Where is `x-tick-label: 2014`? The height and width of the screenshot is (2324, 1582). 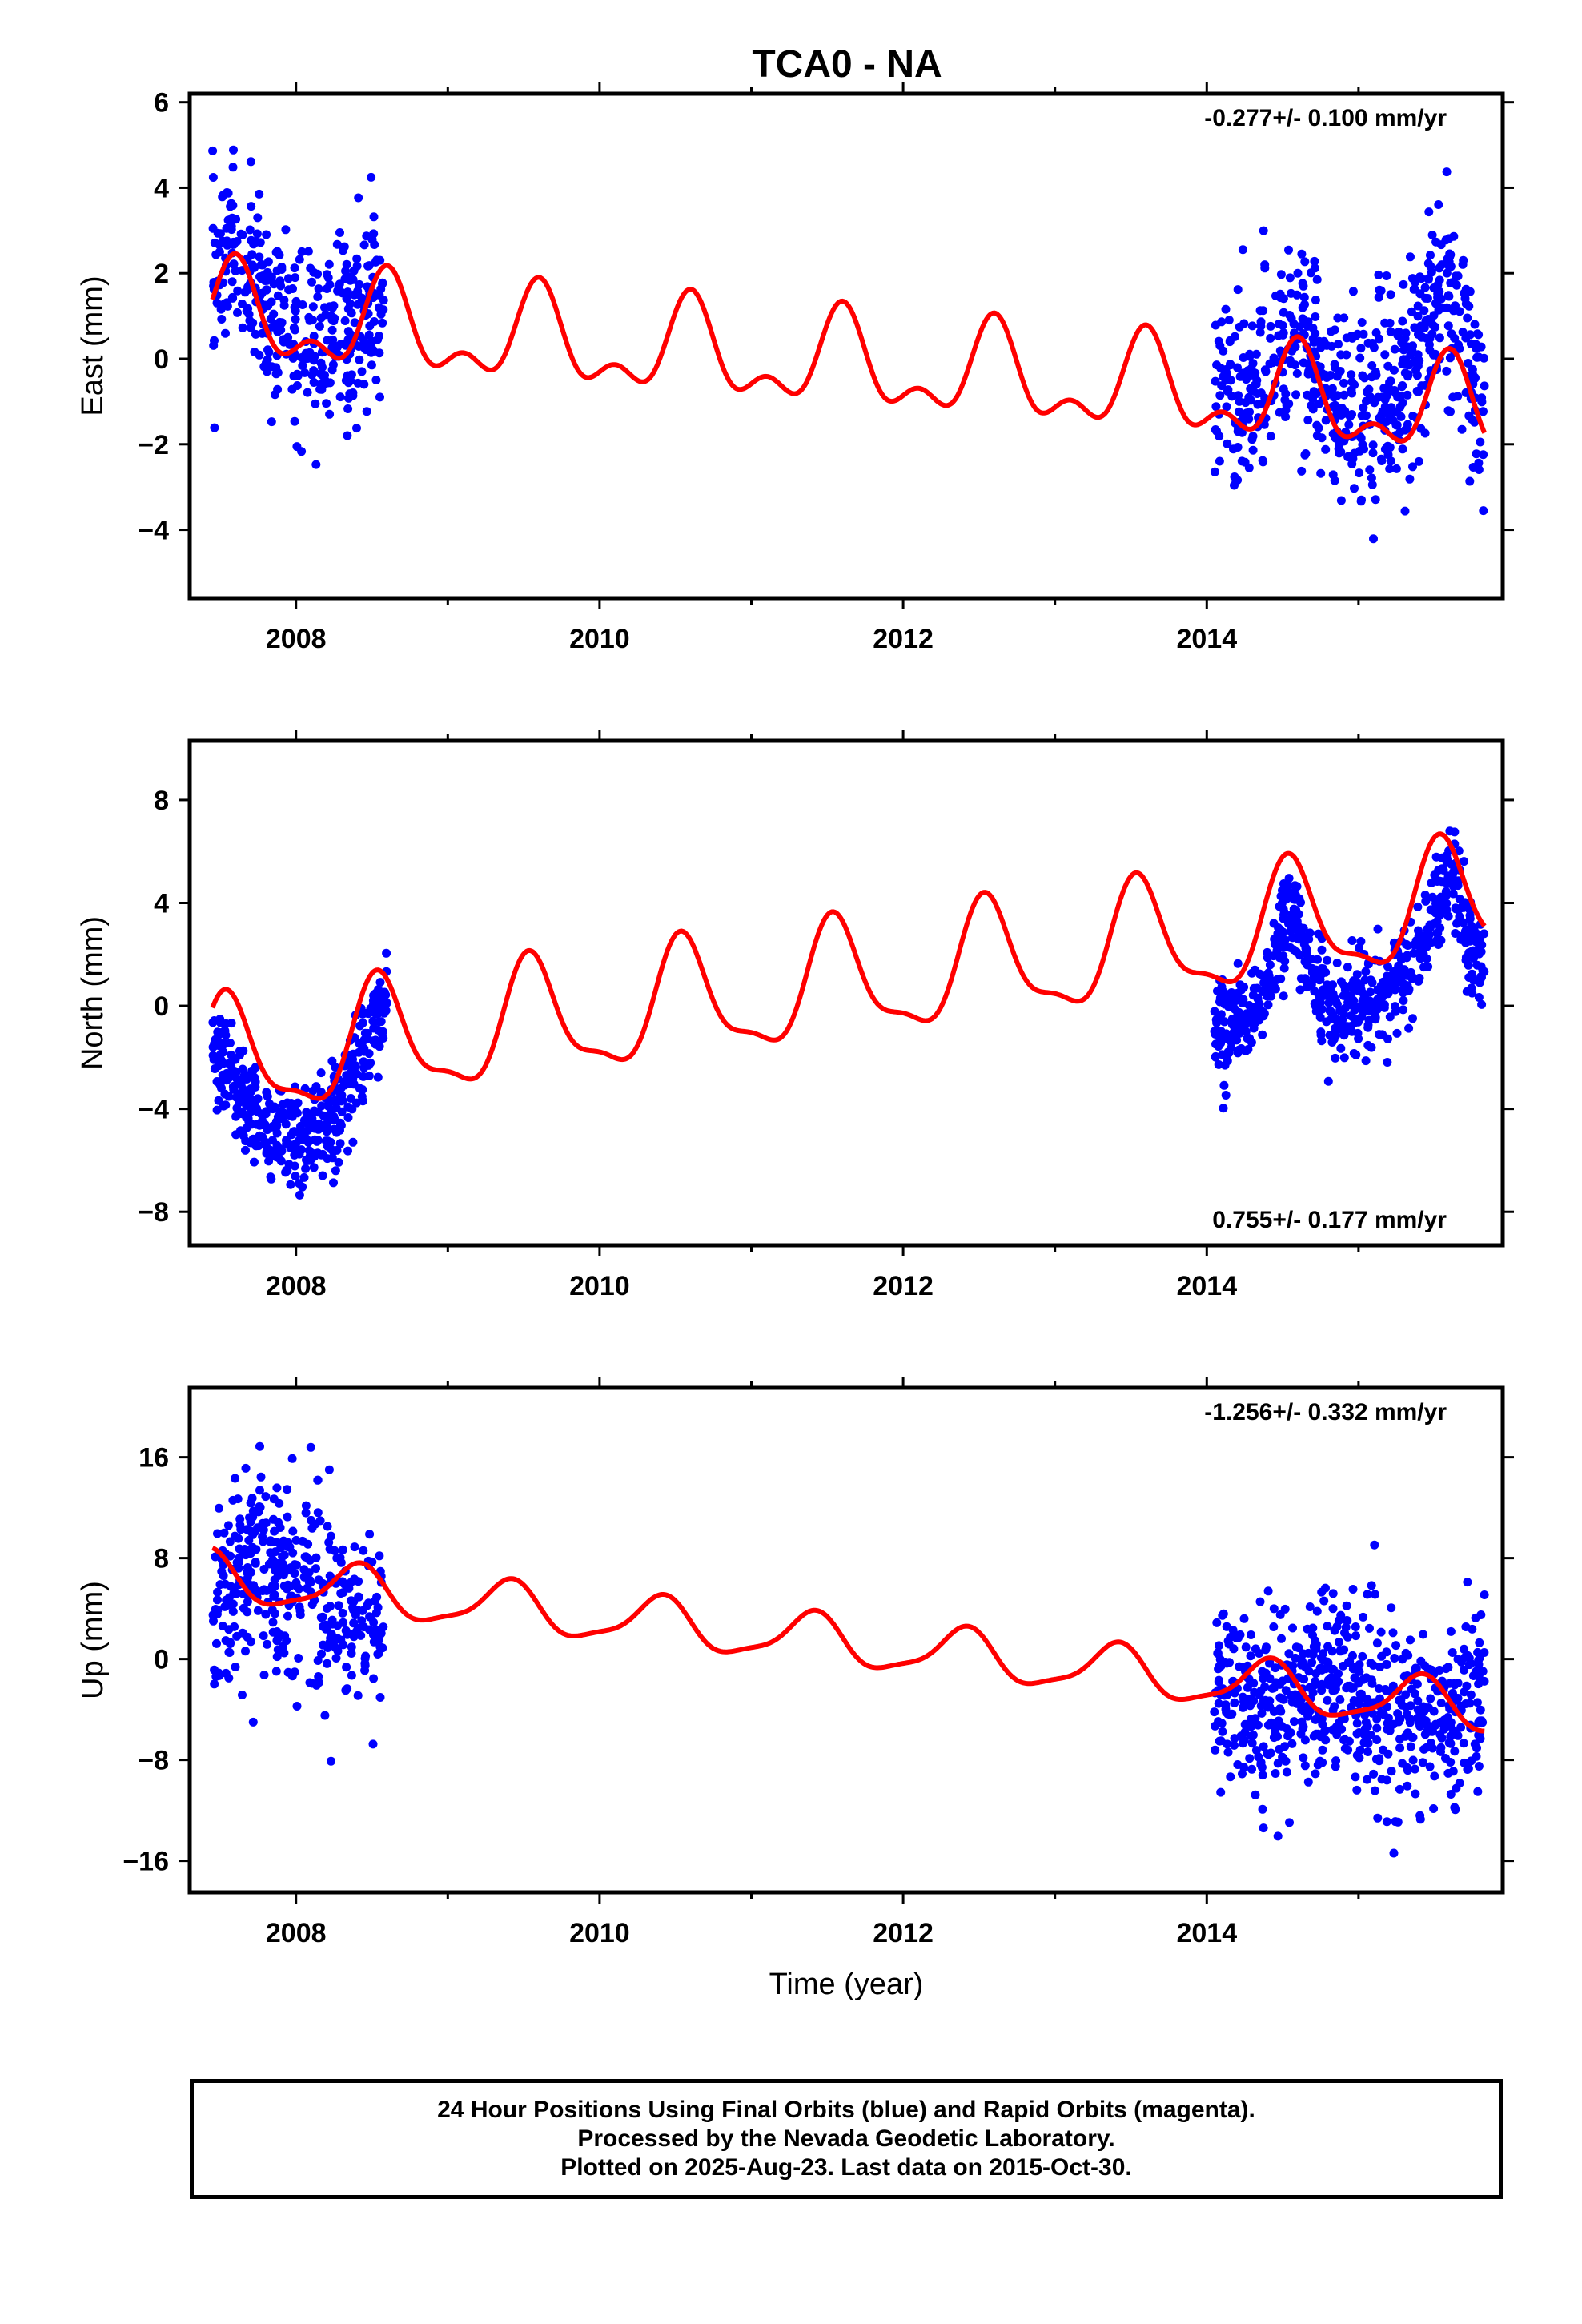
x-tick-label: 2014 is located at coordinates (1206, 639).